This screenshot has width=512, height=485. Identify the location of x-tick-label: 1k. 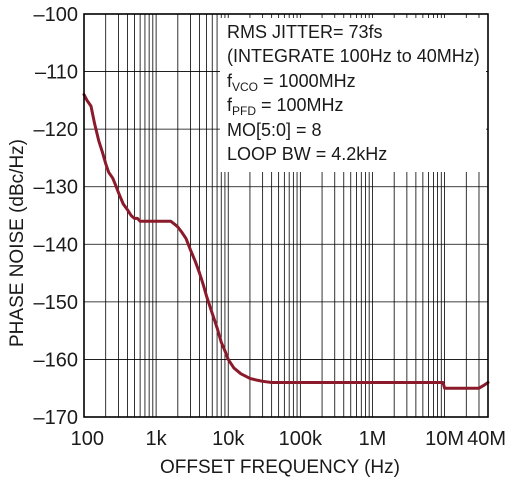
(157, 439).